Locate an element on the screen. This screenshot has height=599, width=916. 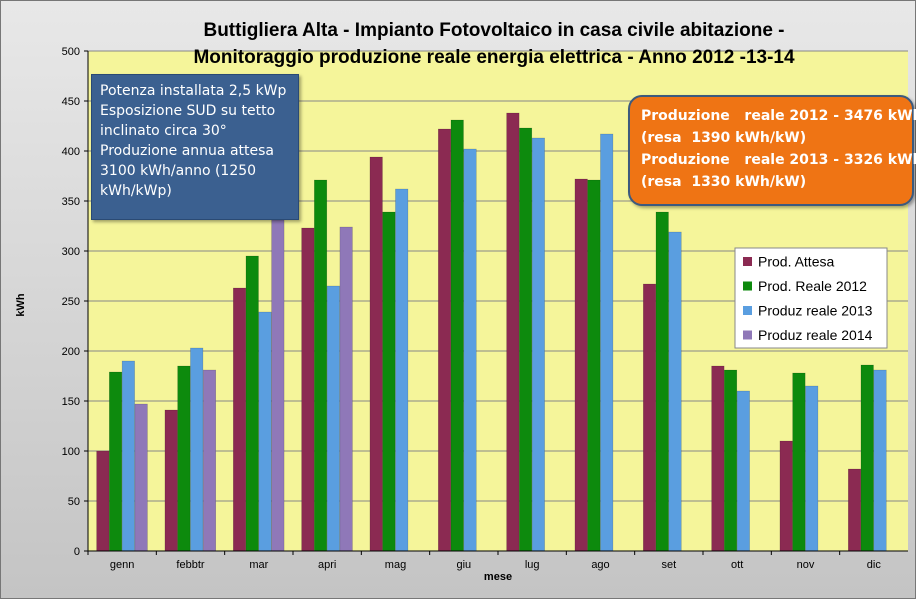
info-box-line: Produzione annua attesa is located at coordinates (187, 151).